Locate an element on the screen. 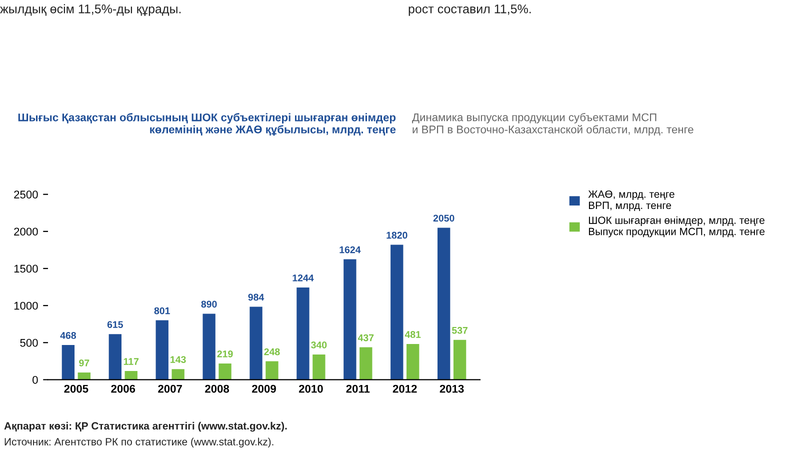 The height and width of the screenshot is (452, 800). y-tick-label: 1500 is located at coordinates (26, 268).